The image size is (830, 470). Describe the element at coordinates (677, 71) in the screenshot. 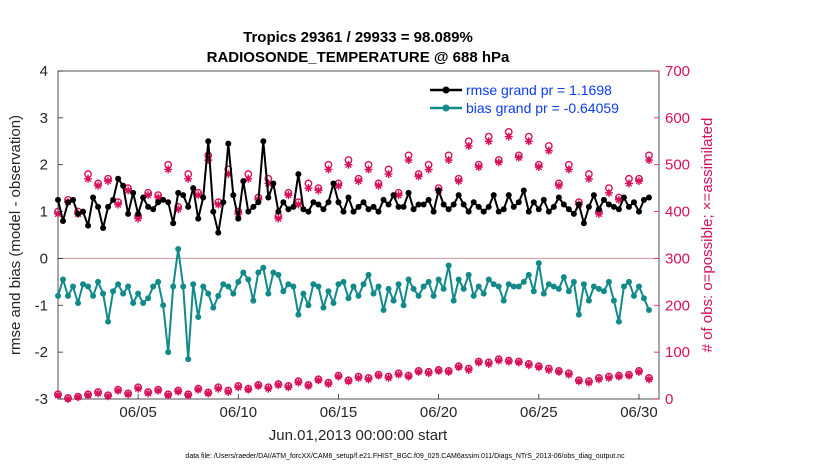

I see `y-right-tick-label: 700` at that location.